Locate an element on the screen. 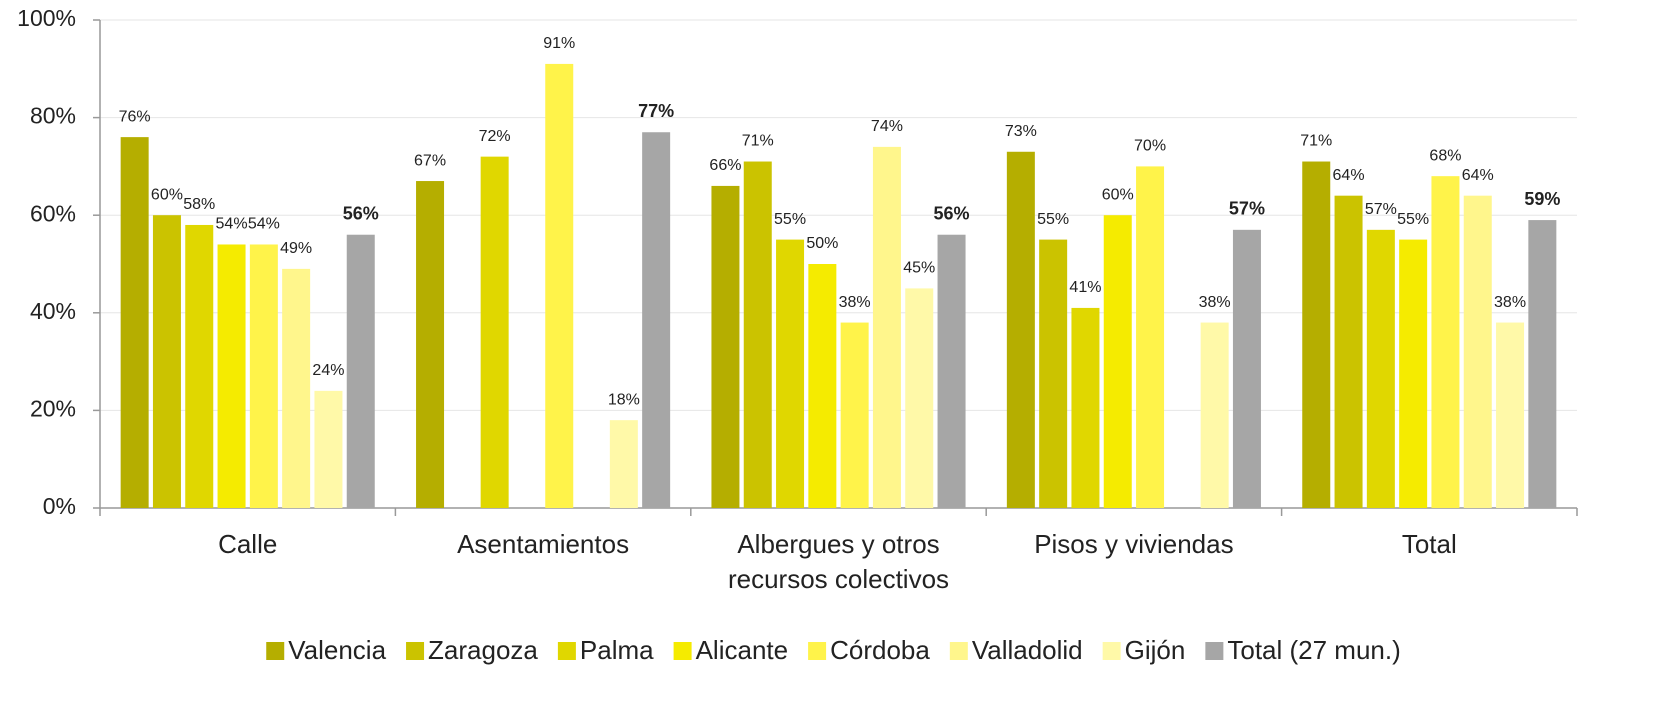 The height and width of the screenshot is (708, 1667). value-label: 76% is located at coordinates (135, 116).